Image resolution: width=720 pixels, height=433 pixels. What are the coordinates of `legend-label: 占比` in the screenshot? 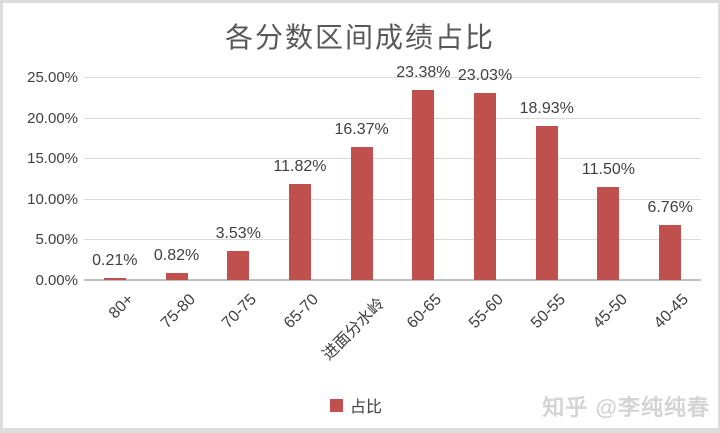 It's located at (366, 407).